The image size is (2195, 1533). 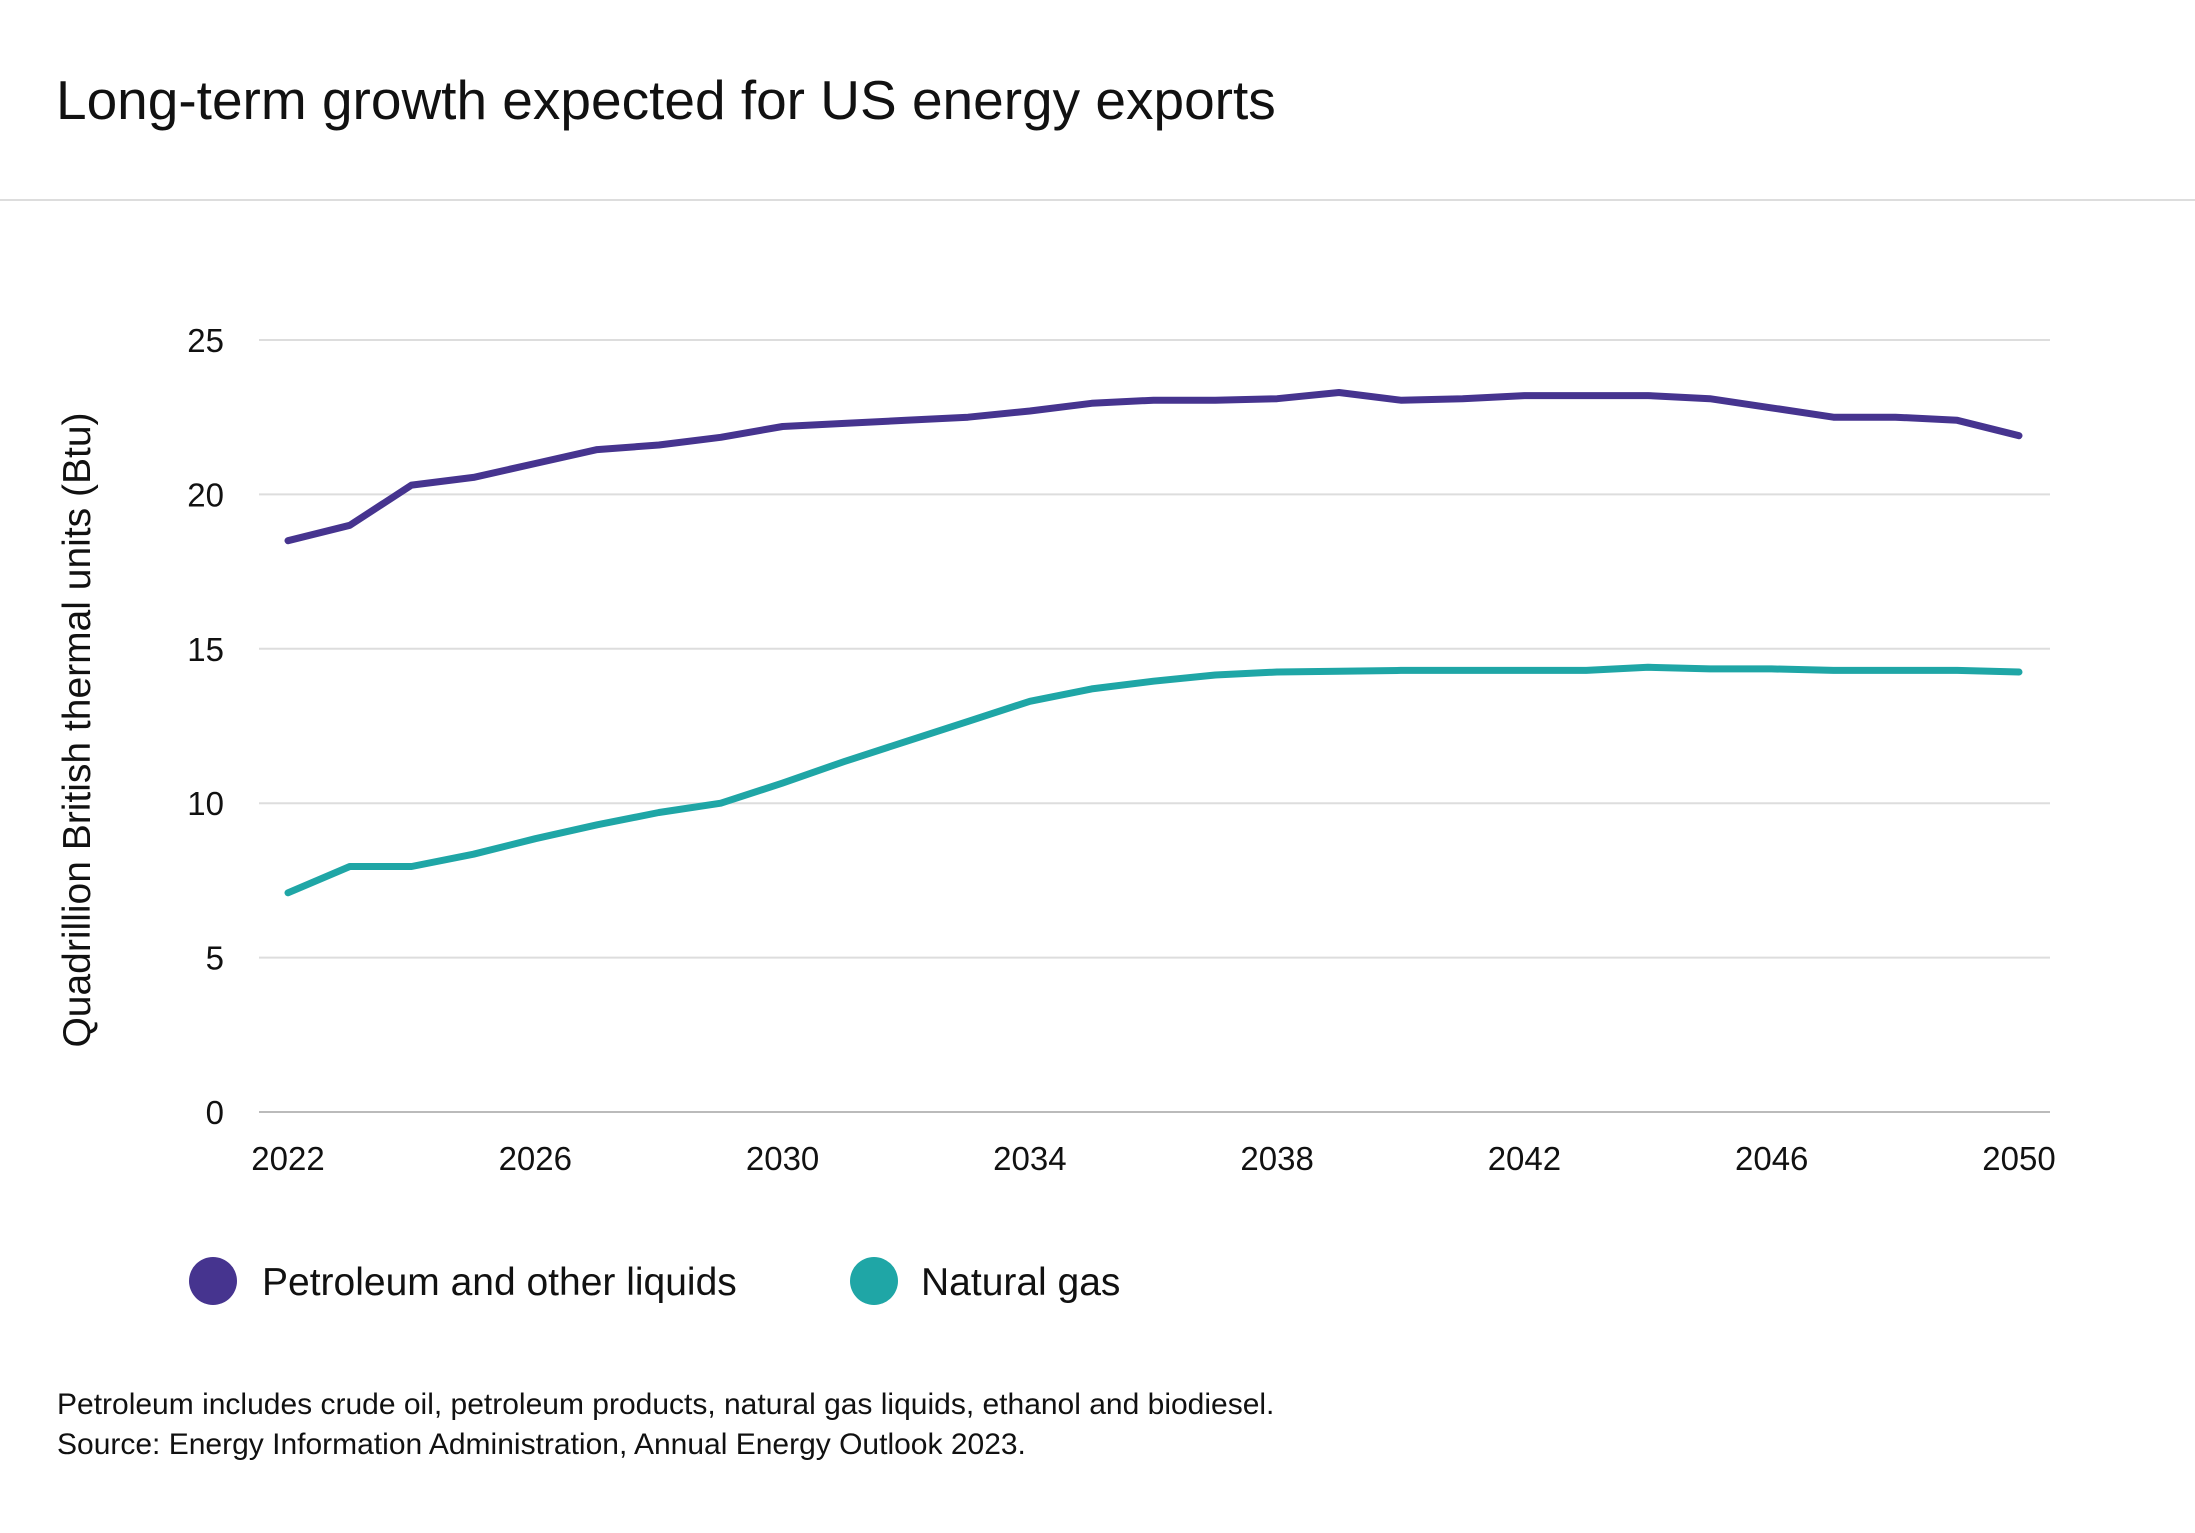 I want to click on x-tick-label: 2034, so click(x=1029, y=1158).